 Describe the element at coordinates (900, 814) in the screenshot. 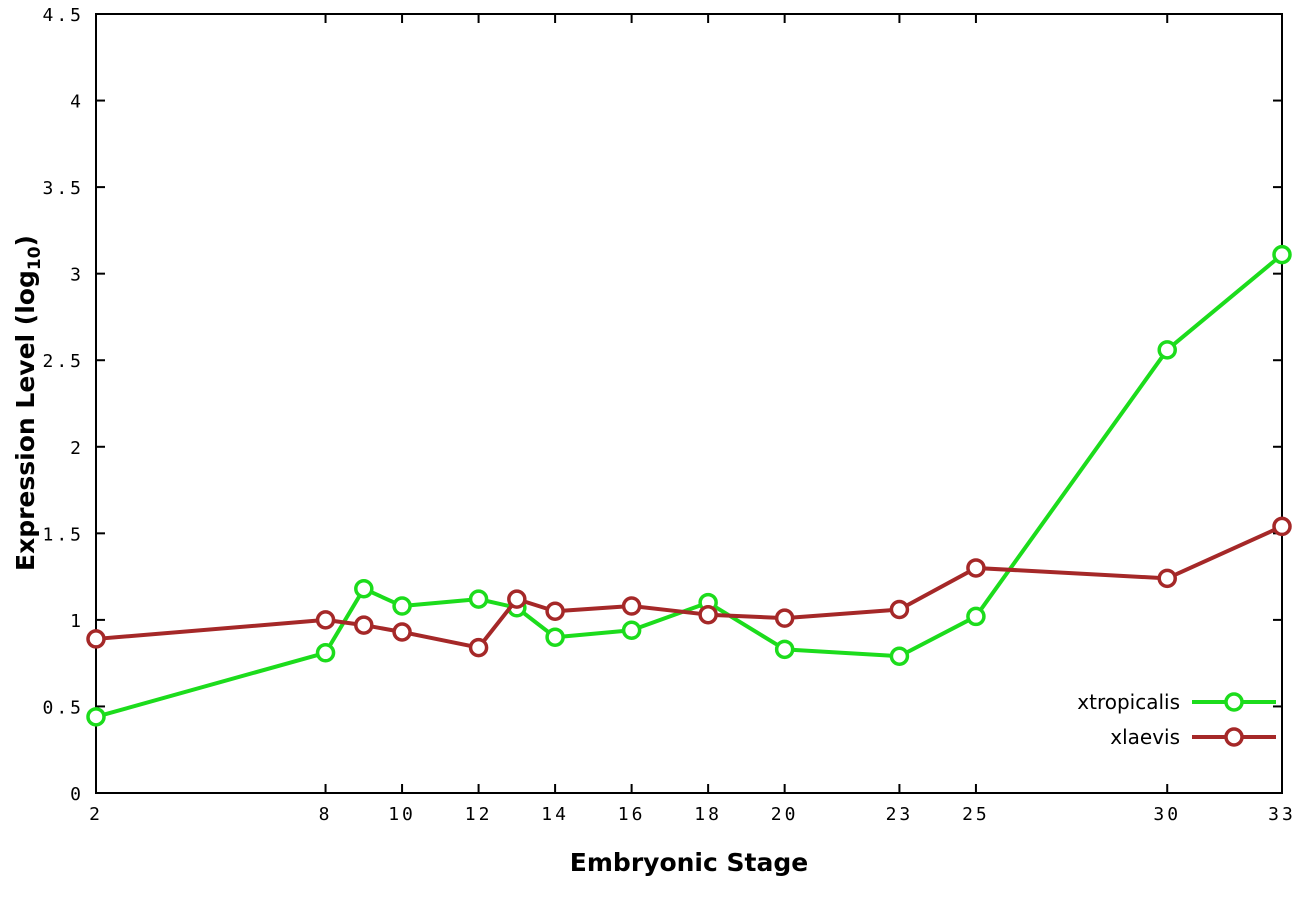

I see `x-tick-label: 23` at that location.